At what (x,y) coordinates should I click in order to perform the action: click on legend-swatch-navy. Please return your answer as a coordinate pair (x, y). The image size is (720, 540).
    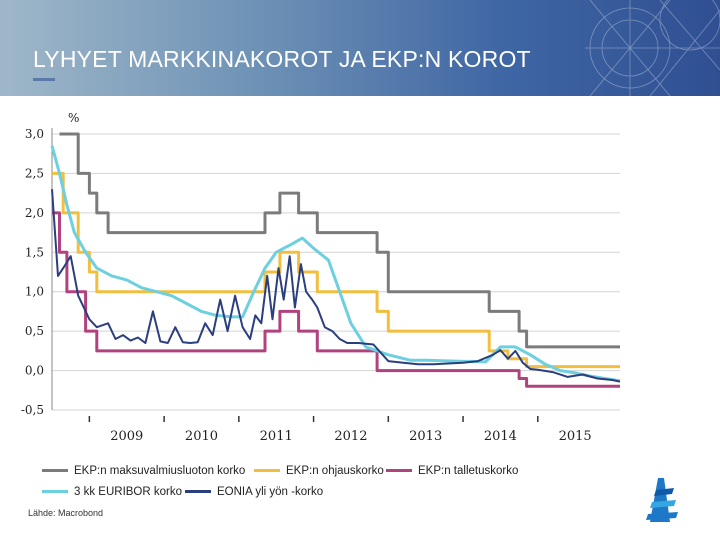
    Looking at the image, I should click on (198, 491).